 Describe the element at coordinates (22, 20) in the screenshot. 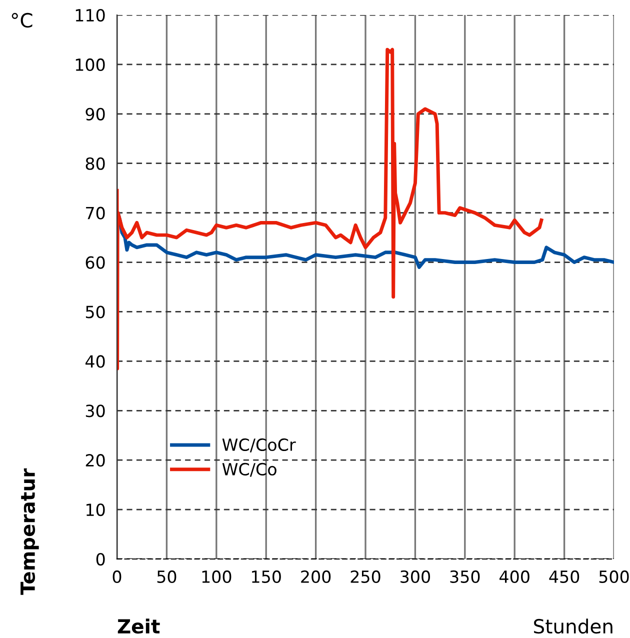

I see `text: °C` at that location.